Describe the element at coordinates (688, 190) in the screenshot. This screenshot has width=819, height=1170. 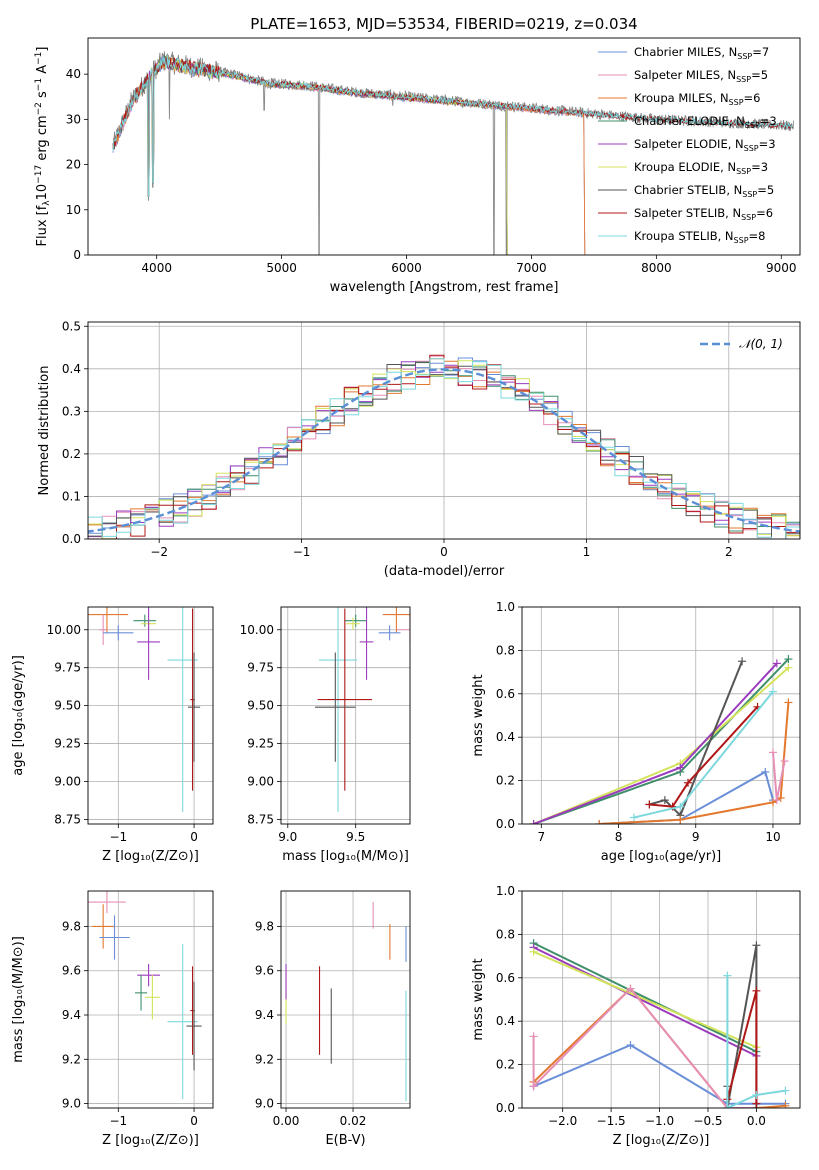
I see `legend-model: Chabrier STELIB, N` at that location.